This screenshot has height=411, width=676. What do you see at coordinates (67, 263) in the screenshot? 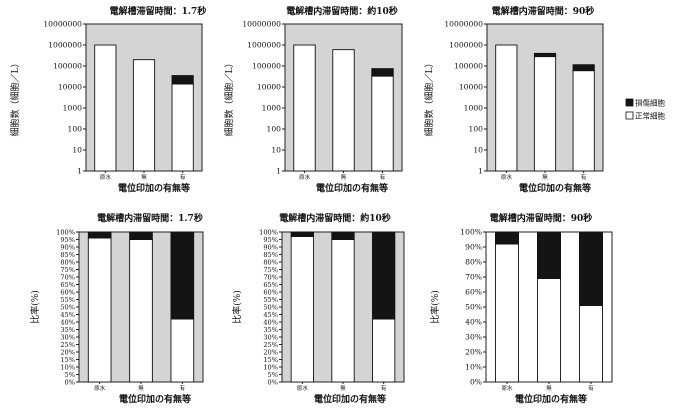
I see `c3-y-tick-label: 80%` at bounding box center [67, 263].